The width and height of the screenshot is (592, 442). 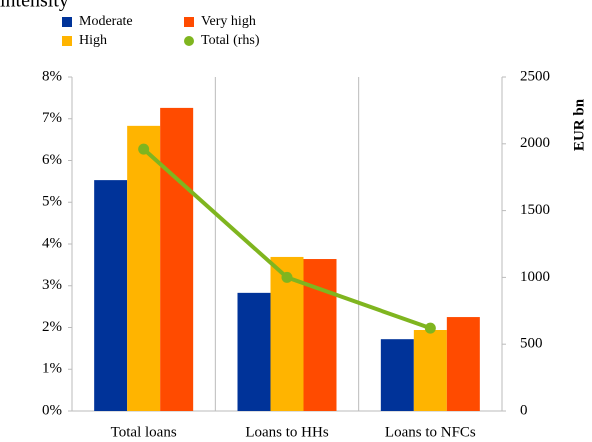 What do you see at coordinates (535, 76) in the screenshot?
I see `y2-tick-label: 2500` at bounding box center [535, 76].